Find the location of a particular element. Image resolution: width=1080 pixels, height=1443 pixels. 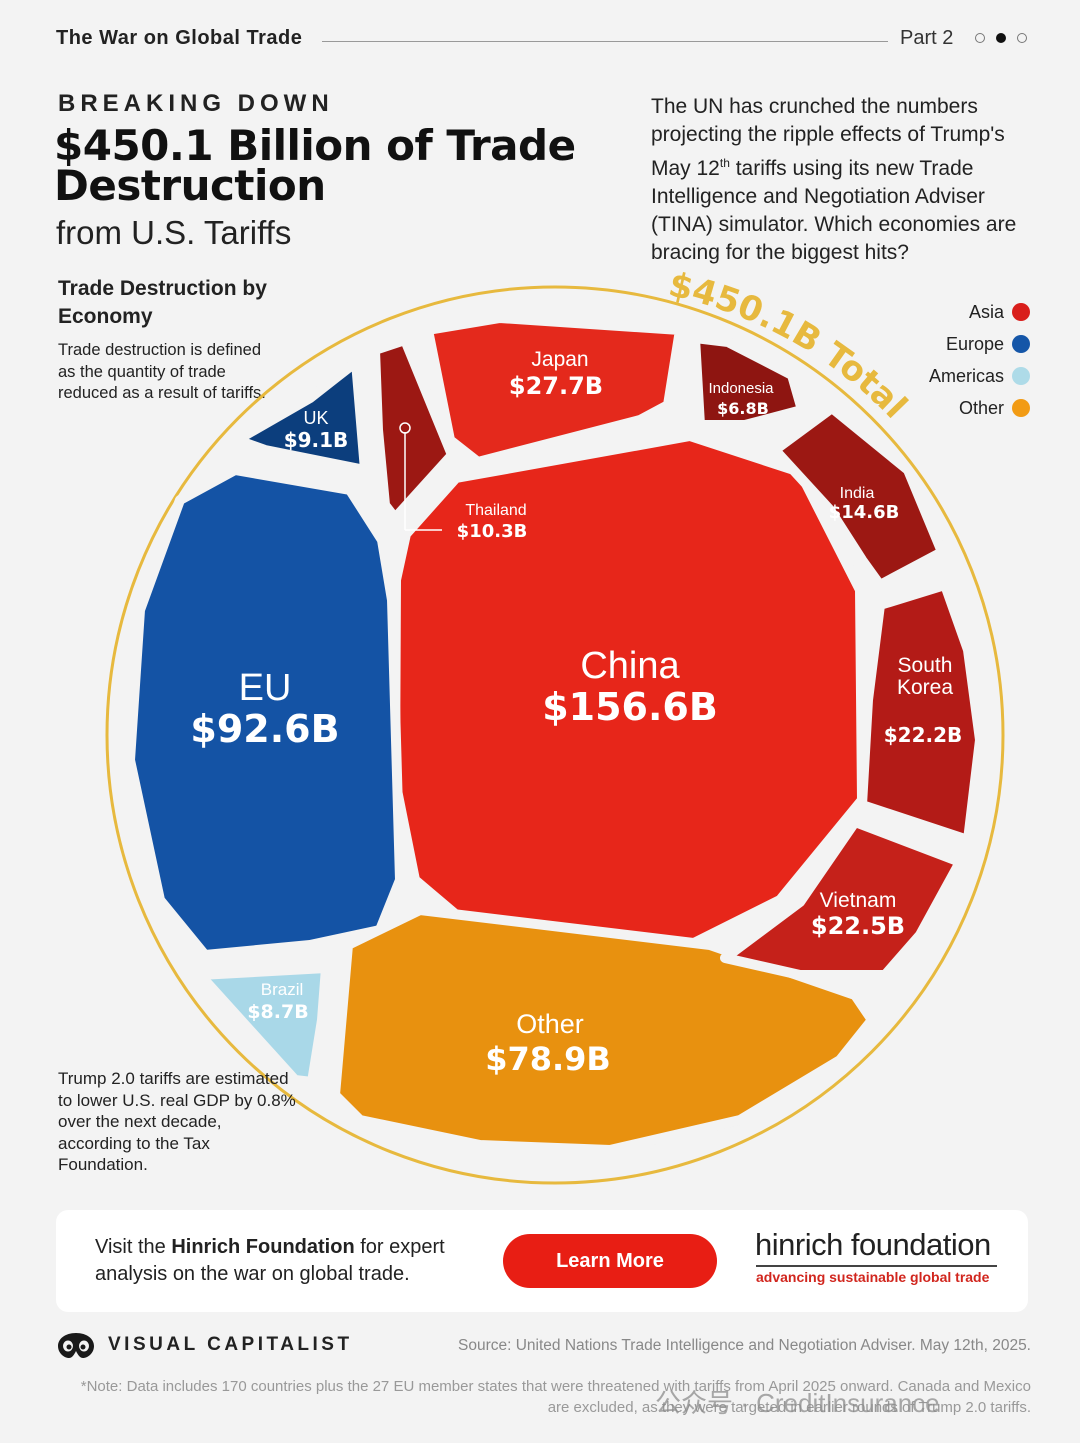

eu-name-label: EU is located at coordinates (265, 688).